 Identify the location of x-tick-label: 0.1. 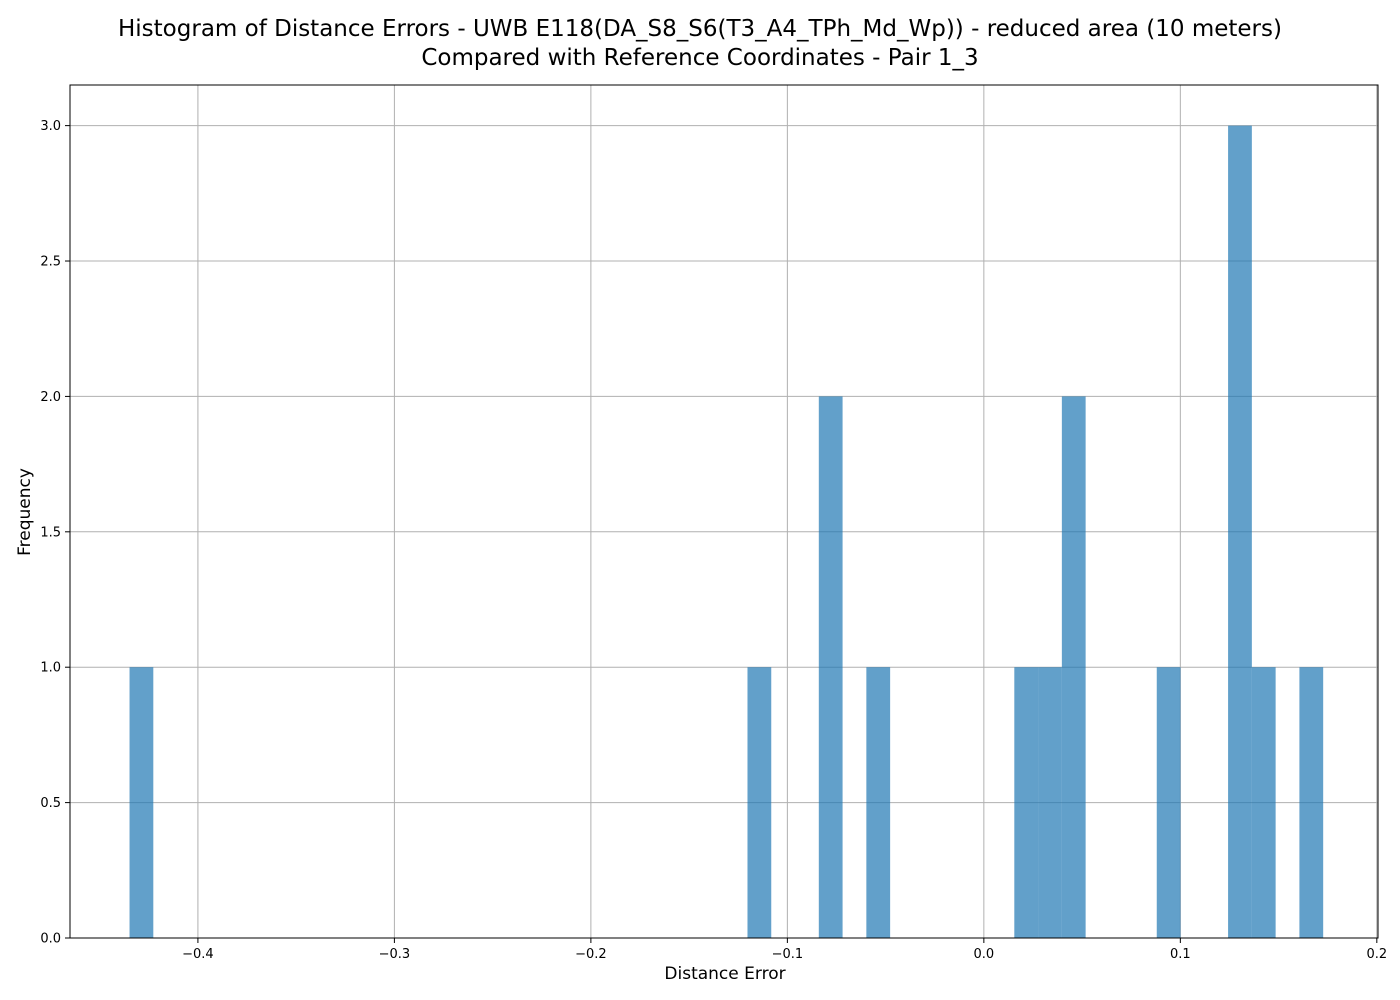
(1180, 954).